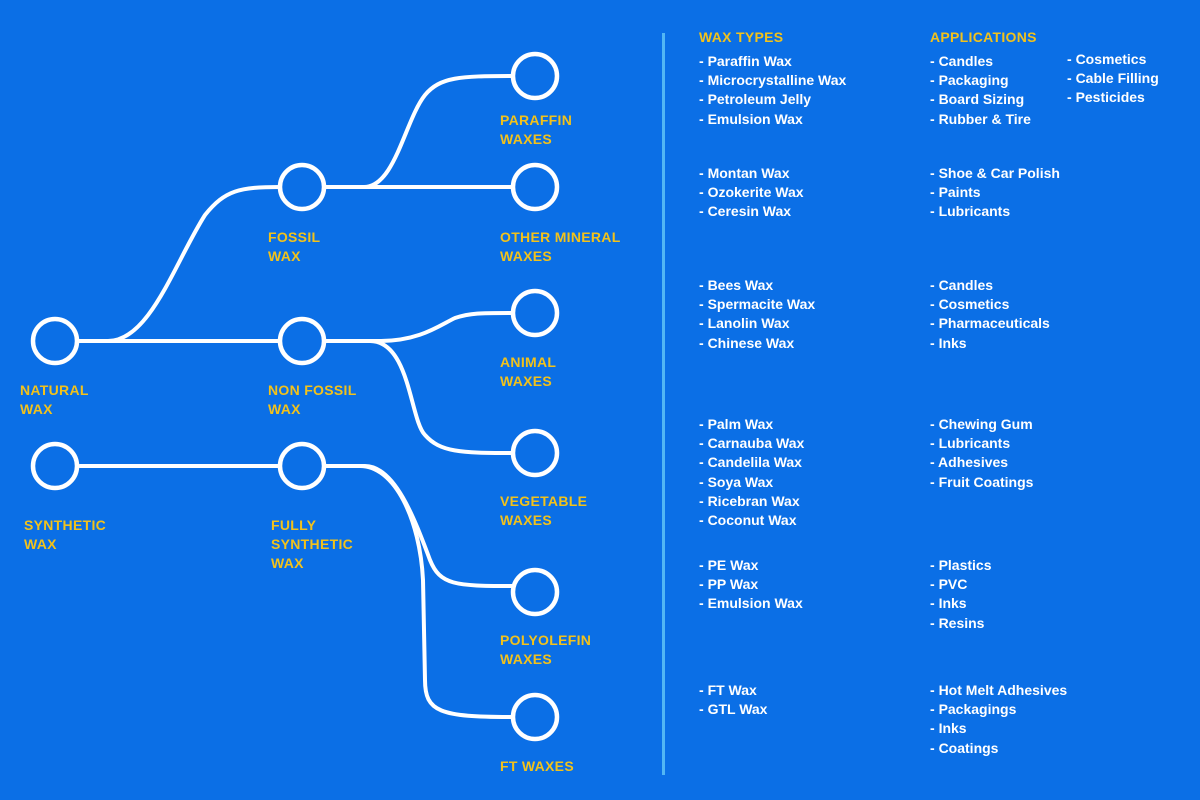  What do you see at coordinates (751, 482) in the screenshot?
I see `list-item: Soya Wax` at bounding box center [751, 482].